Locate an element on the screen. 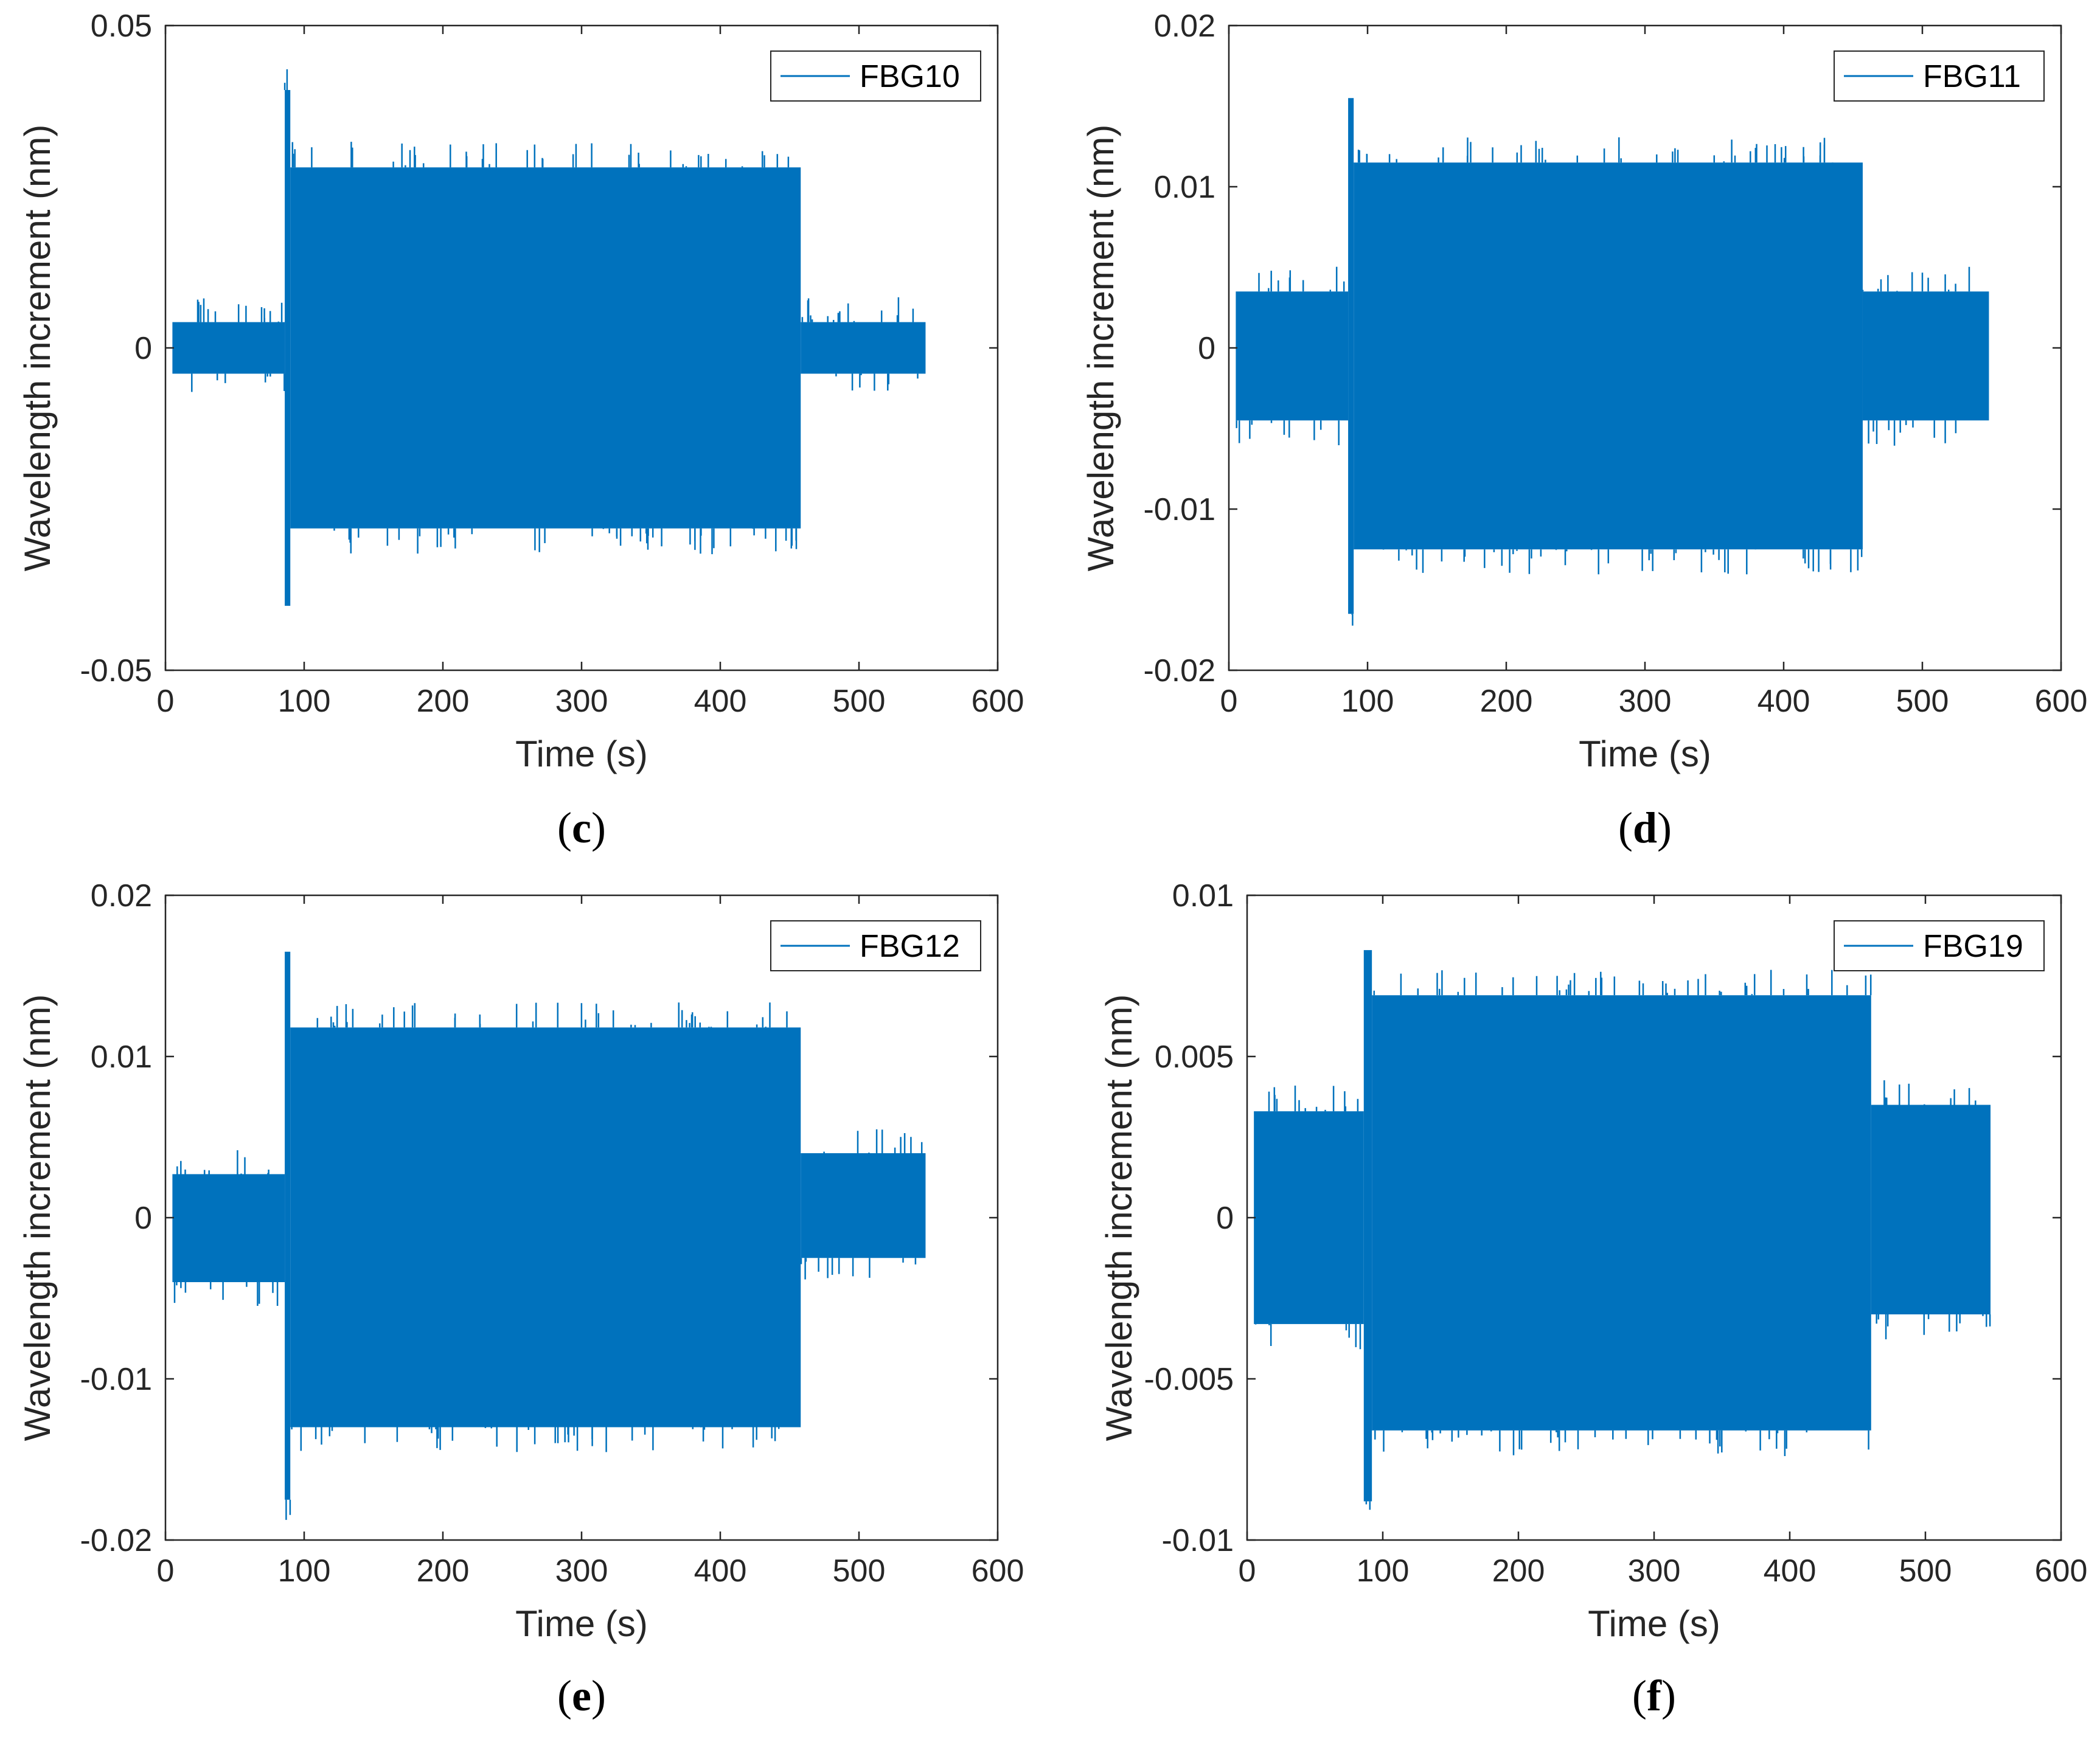  data-series-FBG19 is located at coordinates (1622, 1230).